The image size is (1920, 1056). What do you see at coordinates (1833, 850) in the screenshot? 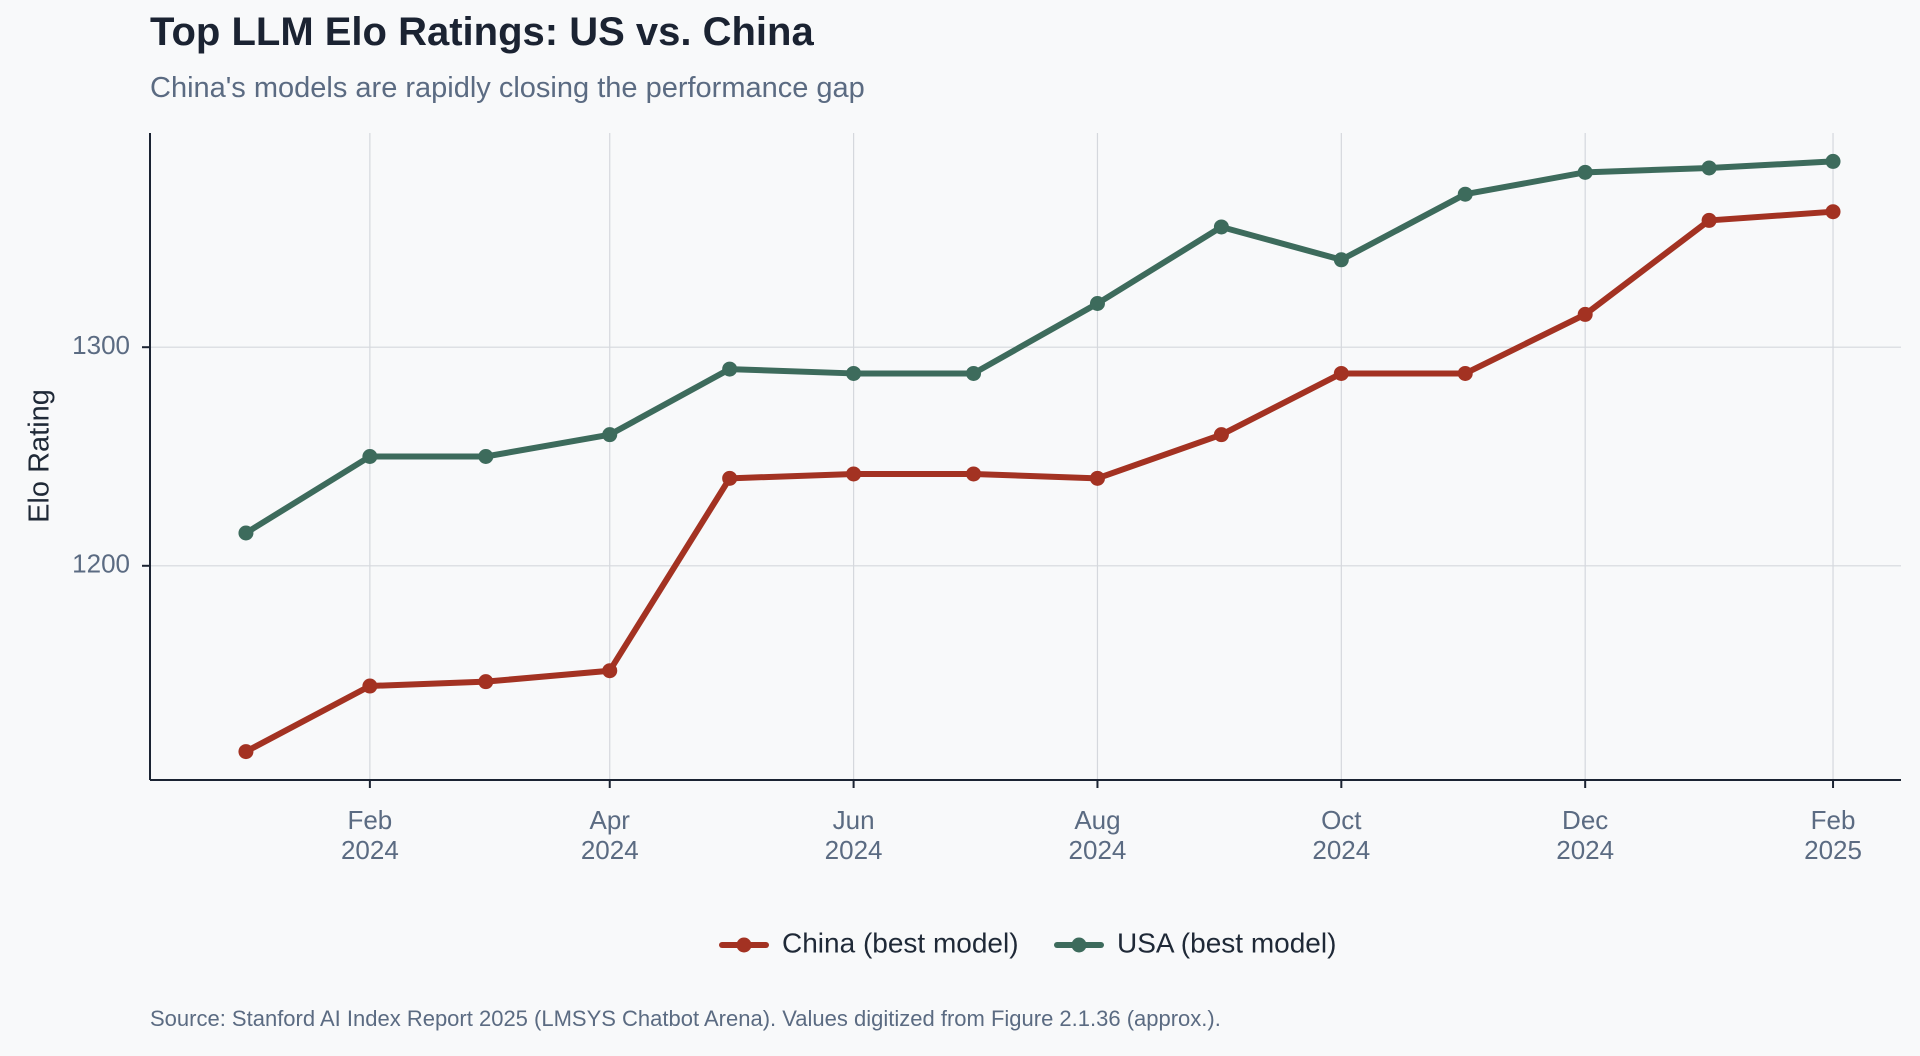
I see `x-tick-label-year: 2025` at bounding box center [1833, 850].